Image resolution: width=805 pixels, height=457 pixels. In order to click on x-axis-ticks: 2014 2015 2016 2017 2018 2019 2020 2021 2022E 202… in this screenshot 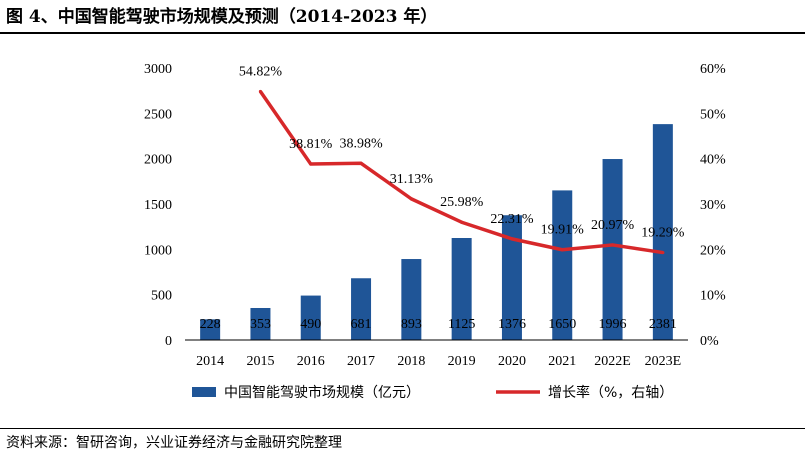, I will do `click(438, 361)`.